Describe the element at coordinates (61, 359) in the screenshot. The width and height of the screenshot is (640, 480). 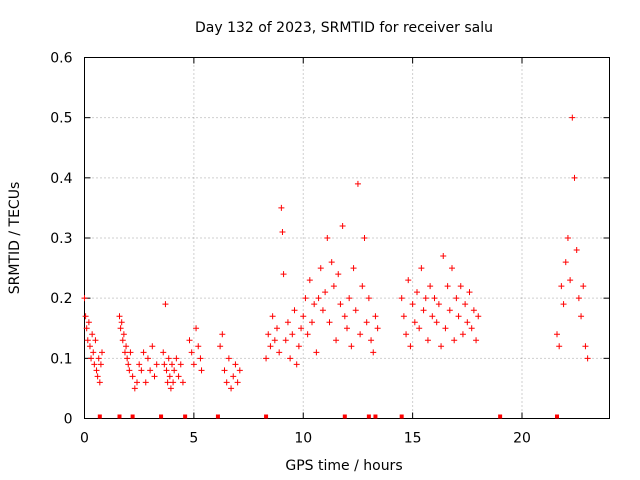
I see `y-tick-label: 0.1` at that location.